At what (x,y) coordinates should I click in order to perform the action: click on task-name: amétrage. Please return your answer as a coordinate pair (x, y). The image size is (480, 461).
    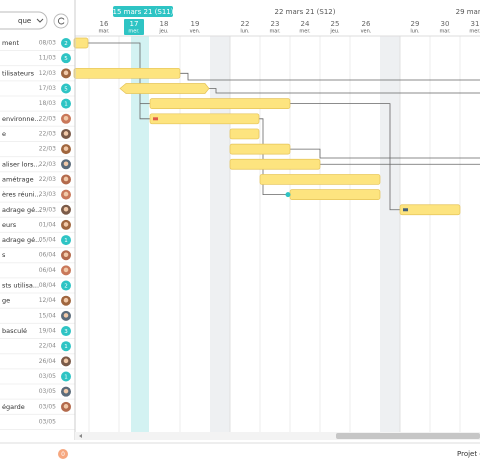
    Looking at the image, I should click on (18, 179).